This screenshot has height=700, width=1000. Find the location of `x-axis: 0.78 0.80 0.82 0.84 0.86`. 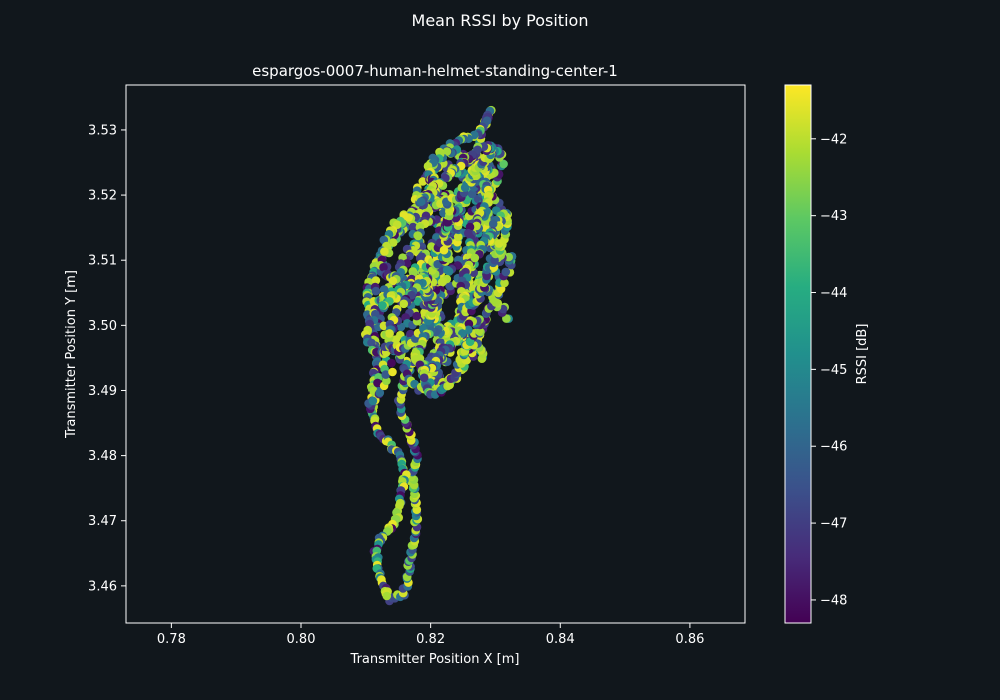

x-axis: 0.78 0.80 0.82 0.84 0.86 is located at coordinates (430, 635).